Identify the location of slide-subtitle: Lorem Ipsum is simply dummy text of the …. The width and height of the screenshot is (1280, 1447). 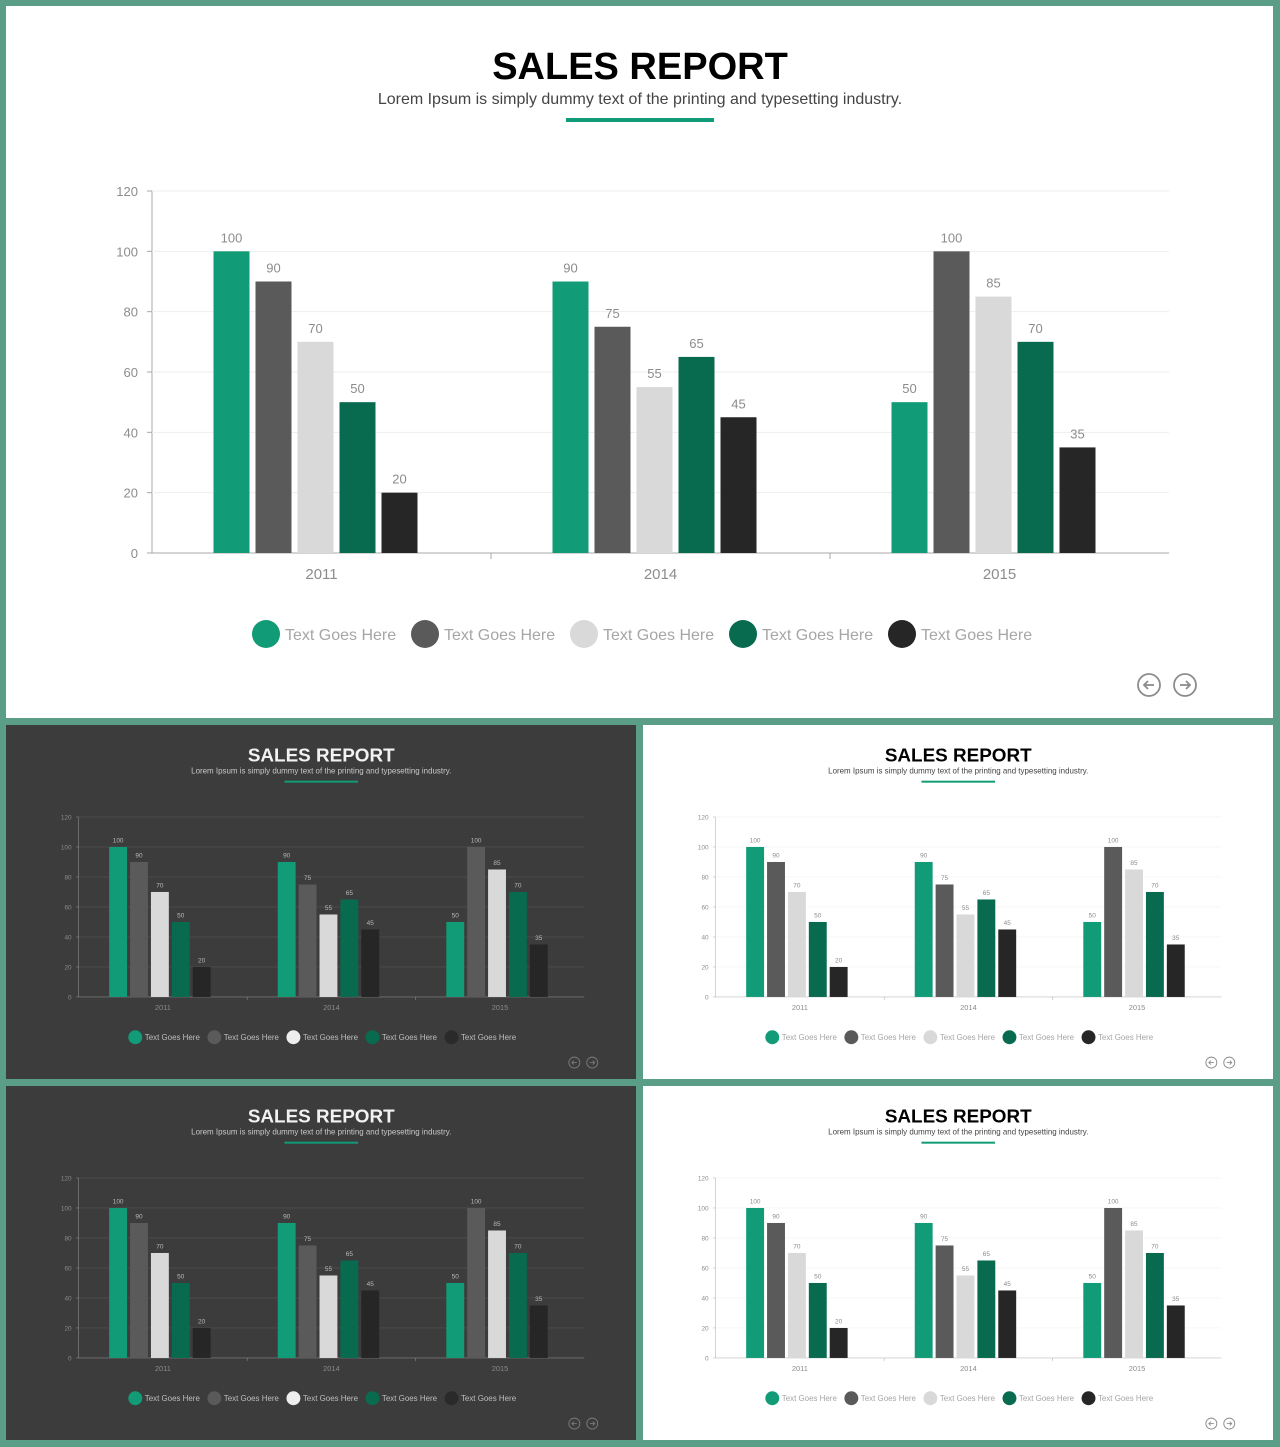
(958, 771).